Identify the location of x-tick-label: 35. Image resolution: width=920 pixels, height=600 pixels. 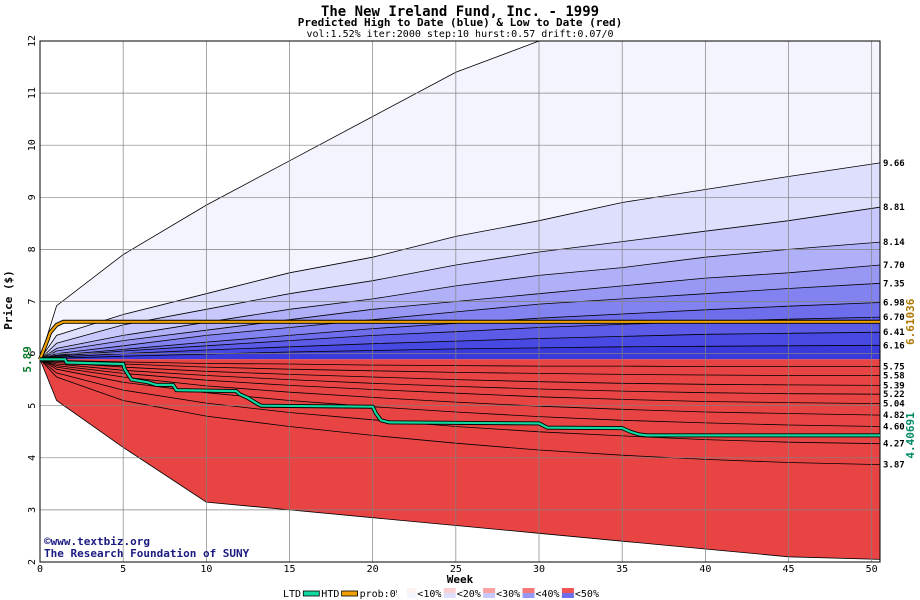
(622, 569).